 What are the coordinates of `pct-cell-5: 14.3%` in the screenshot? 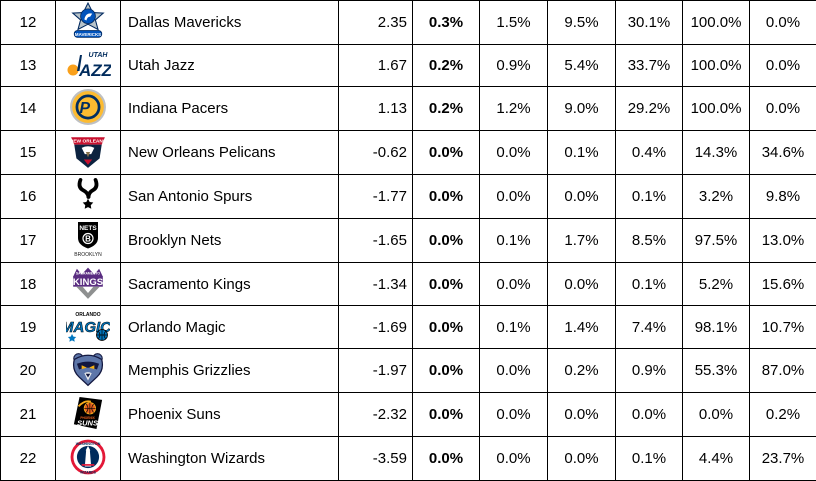 It's located at (716, 153).